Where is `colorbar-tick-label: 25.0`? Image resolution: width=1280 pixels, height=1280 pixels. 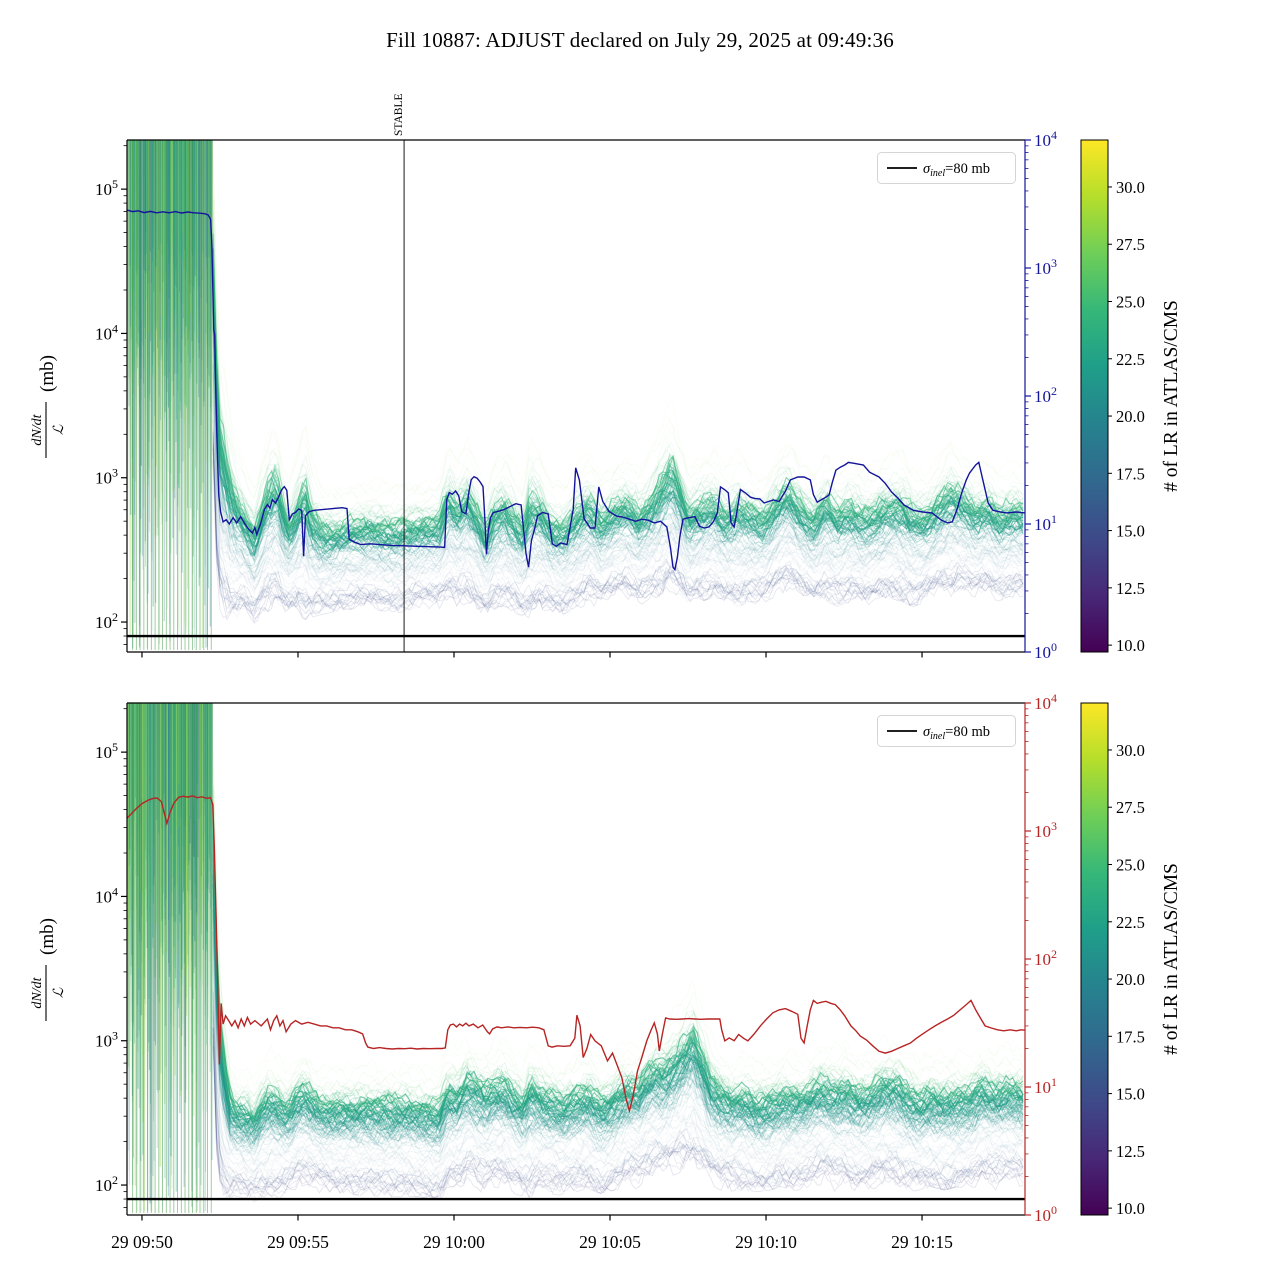 colorbar-tick-label: 25.0 is located at coordinates (1130, 302).